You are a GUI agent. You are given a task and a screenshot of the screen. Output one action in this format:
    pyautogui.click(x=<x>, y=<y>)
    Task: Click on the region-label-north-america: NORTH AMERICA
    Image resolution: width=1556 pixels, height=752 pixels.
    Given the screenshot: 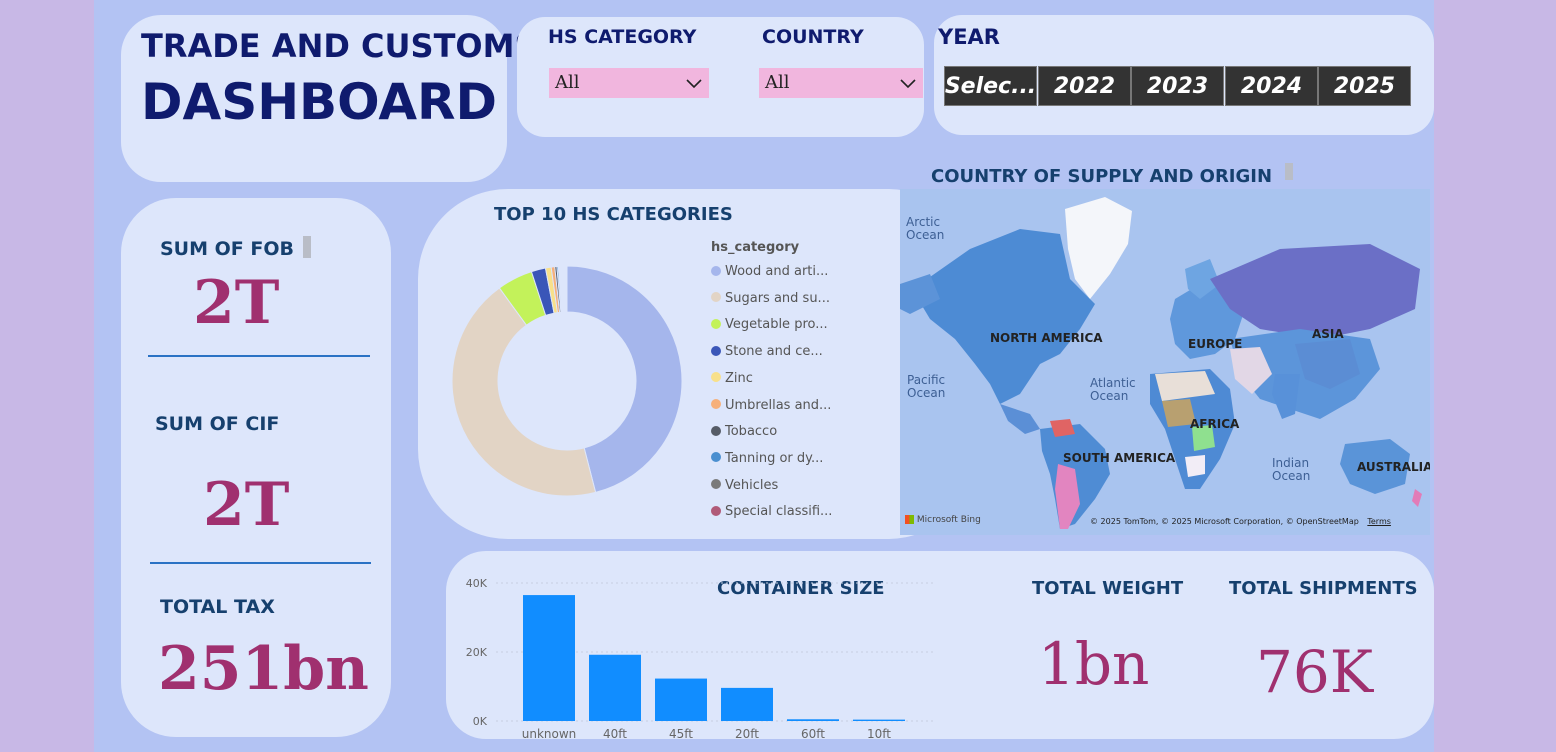 What is the action you would take?
    pyautogui.click(x=1046, y=338)
    